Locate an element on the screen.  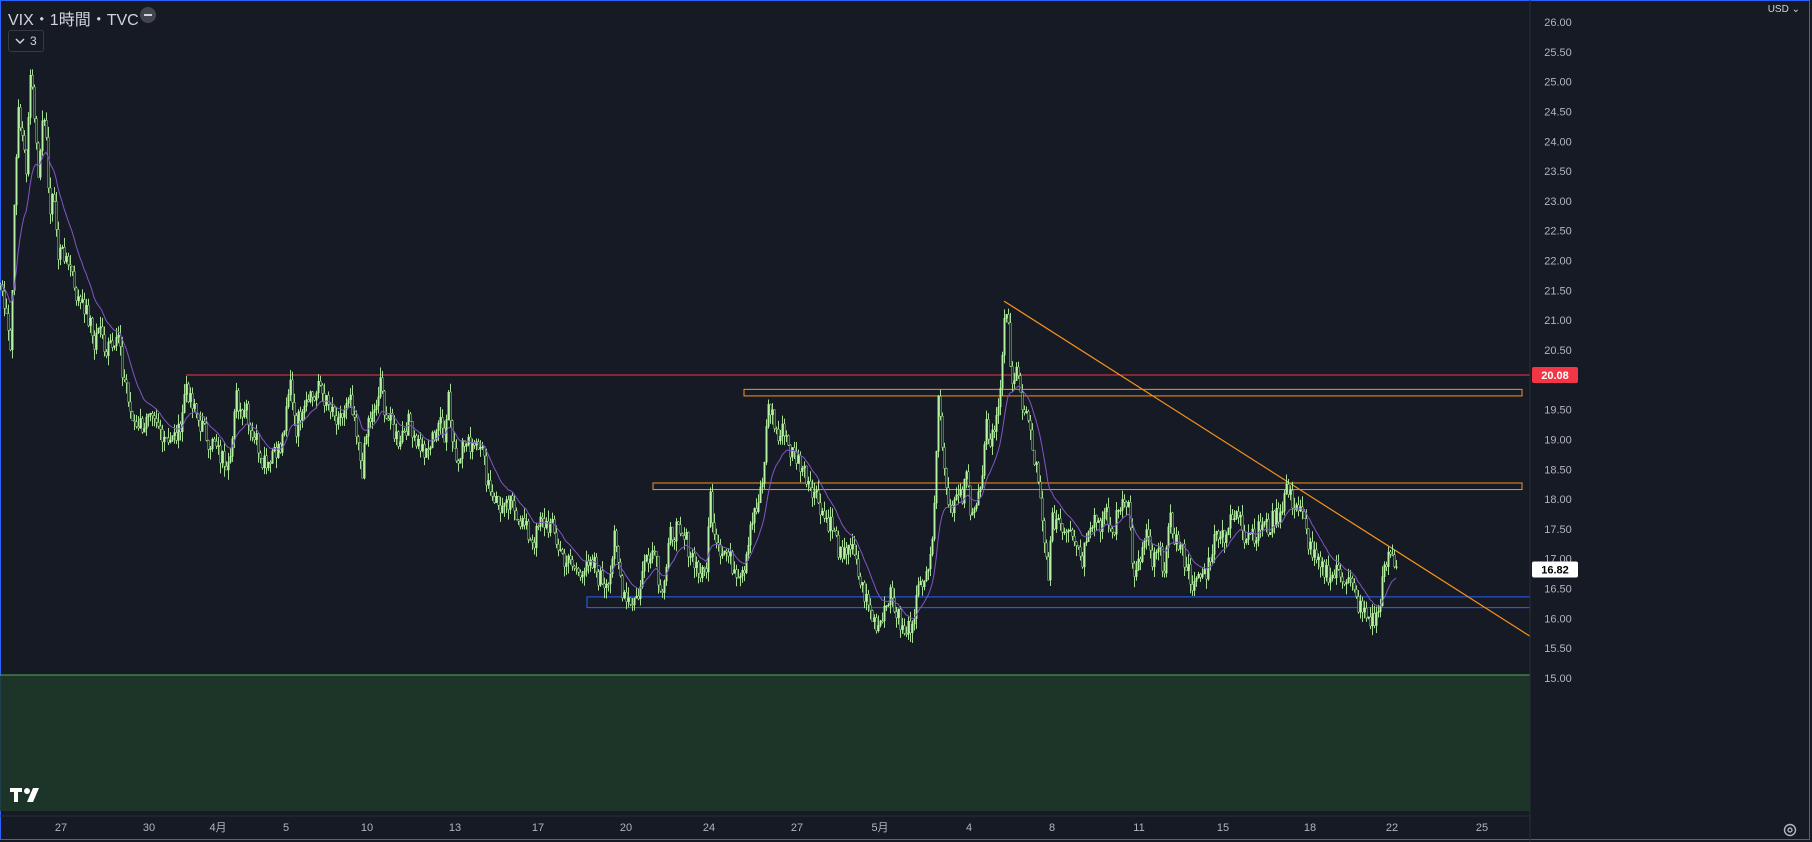
blue-zone is located at coordinates (1058, 602).